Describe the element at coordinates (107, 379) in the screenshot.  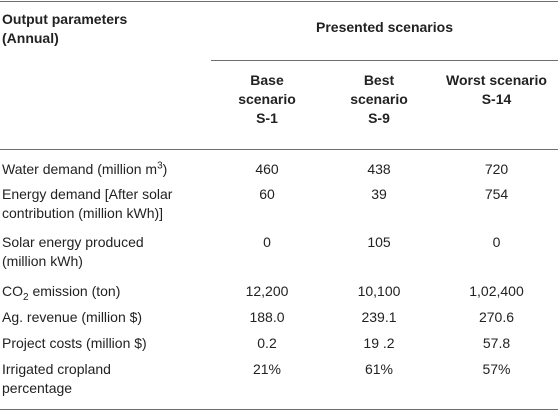
I see `row-label-irrigated-cropland: Irrigated cropland percentage` at that location.